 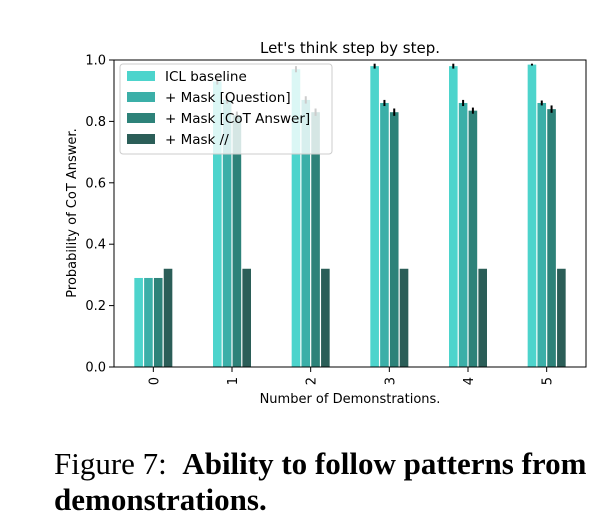 What do you see at coordinates (95, 368) in the screenshot?
I see `y-tick-label: 0.0` at bounding box center [95, 368].